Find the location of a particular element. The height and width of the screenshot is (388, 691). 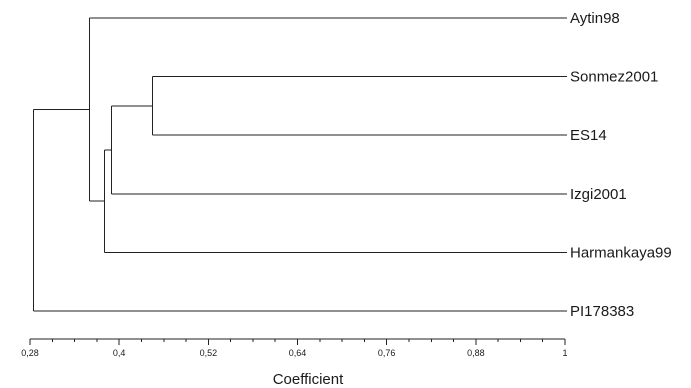

axis-tick-label: 0,52 is located at coordinates (209, 353).